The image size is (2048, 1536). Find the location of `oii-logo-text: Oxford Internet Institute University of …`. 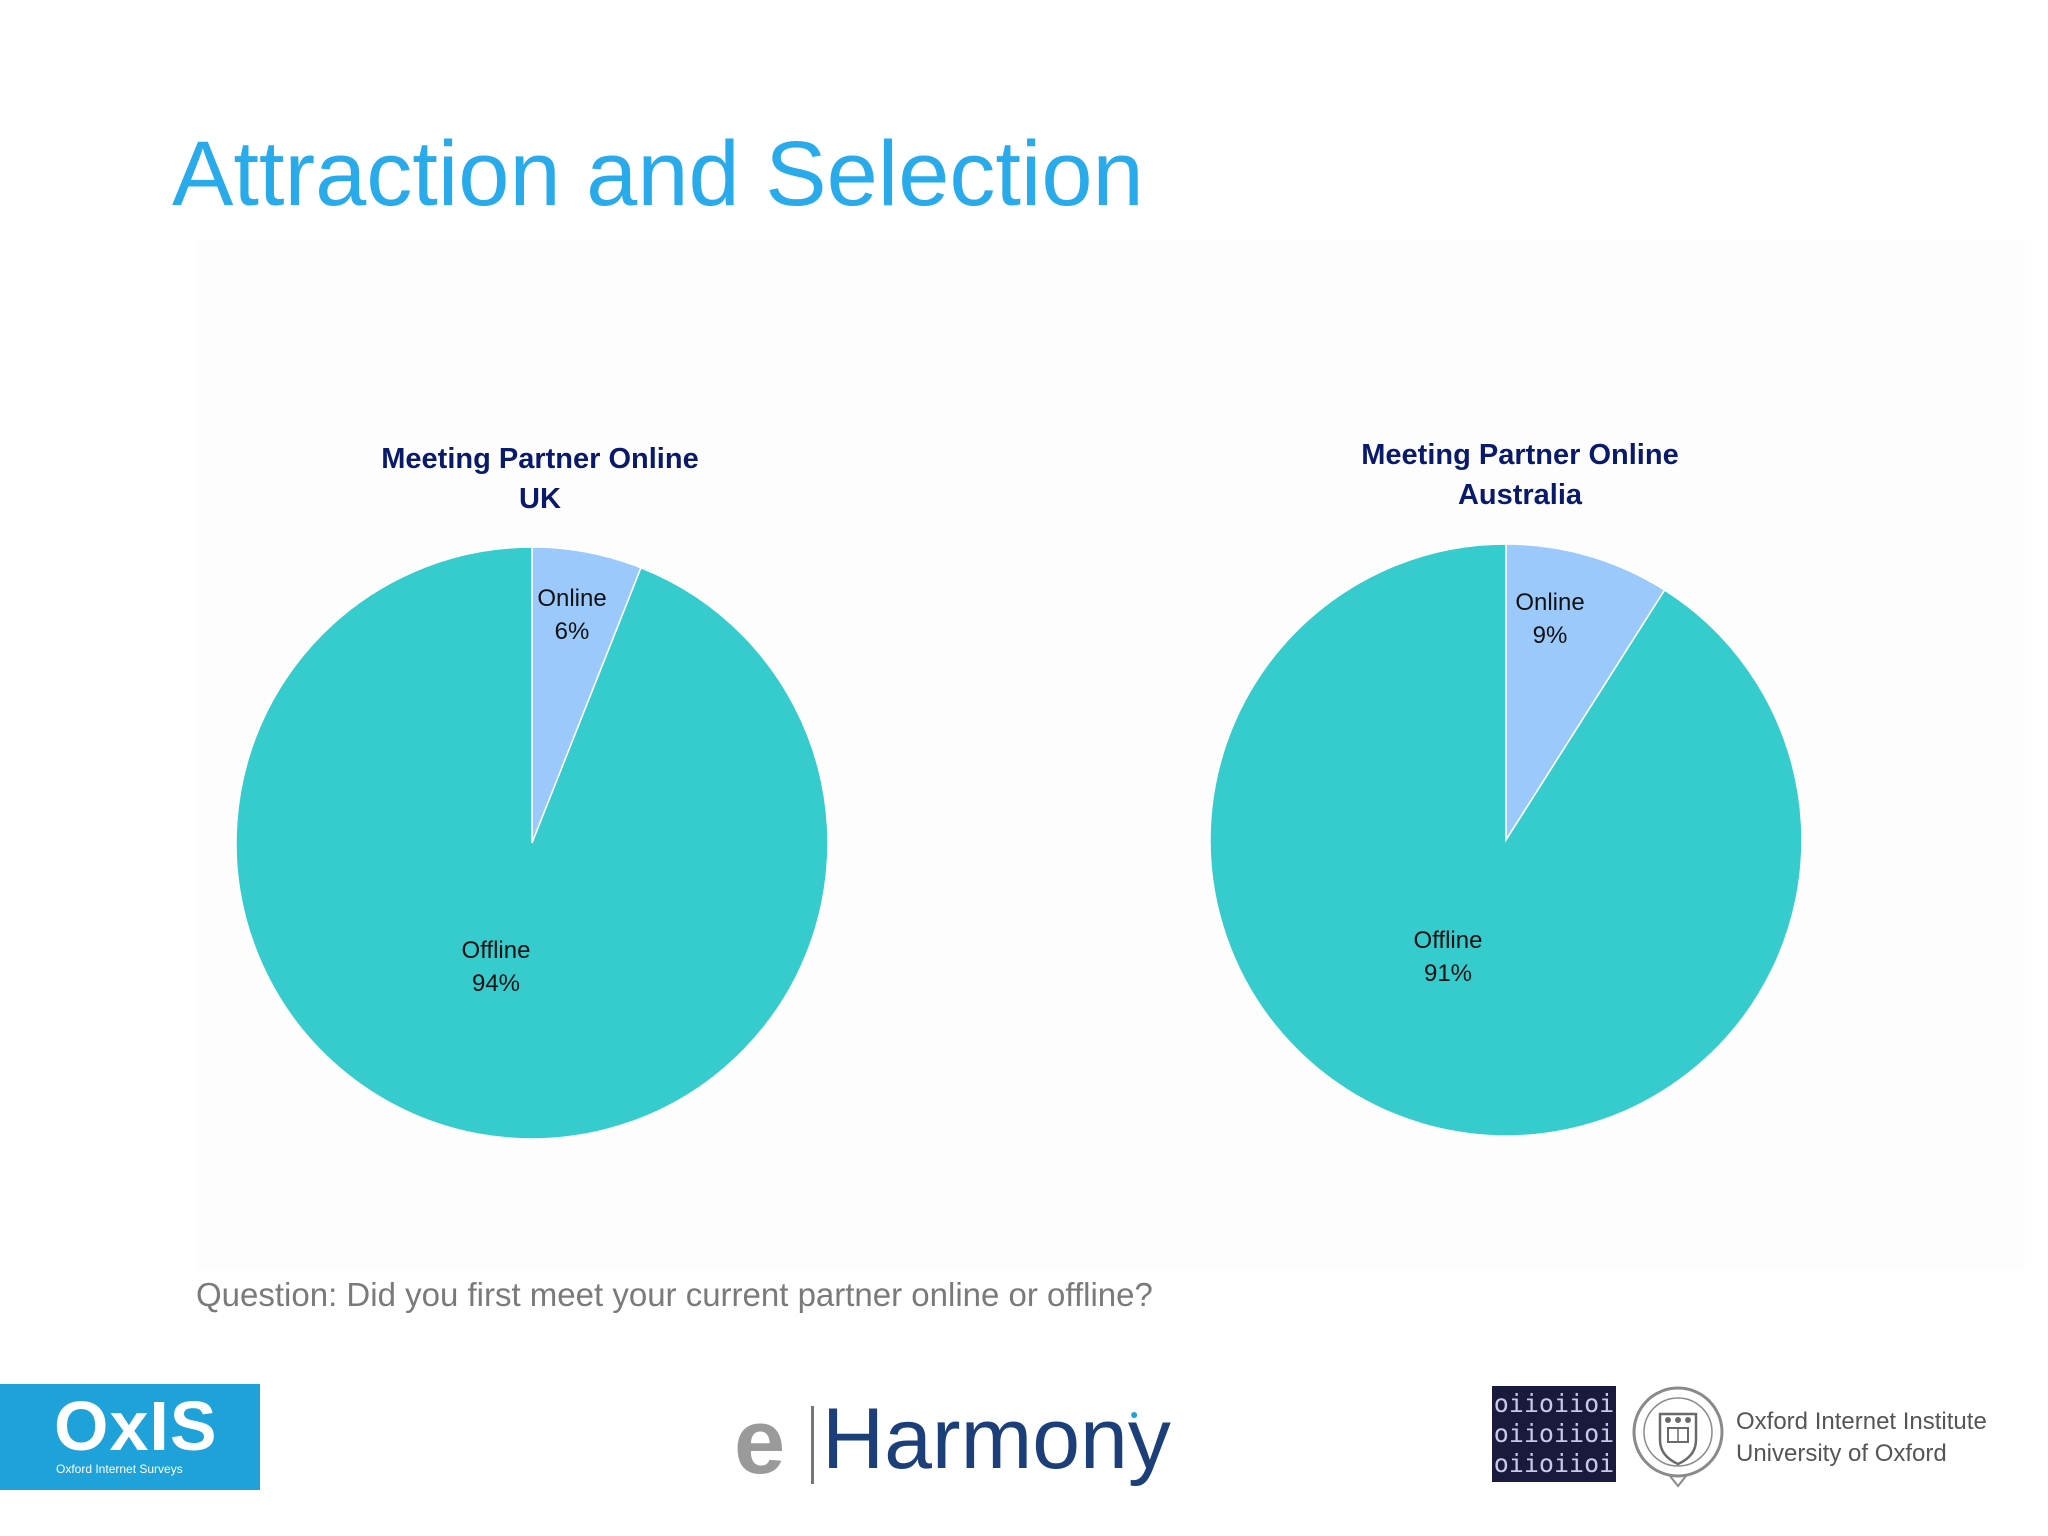

oii-logo-text: Oxford Internet Institute University of … is located at coordinates (1861, 1438).